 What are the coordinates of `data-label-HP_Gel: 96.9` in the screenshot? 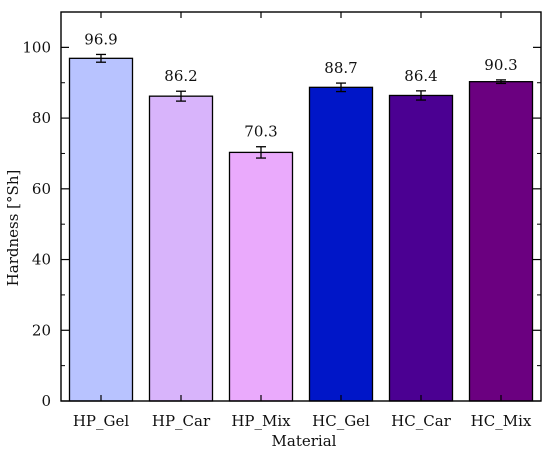 It's located at (100, 39).